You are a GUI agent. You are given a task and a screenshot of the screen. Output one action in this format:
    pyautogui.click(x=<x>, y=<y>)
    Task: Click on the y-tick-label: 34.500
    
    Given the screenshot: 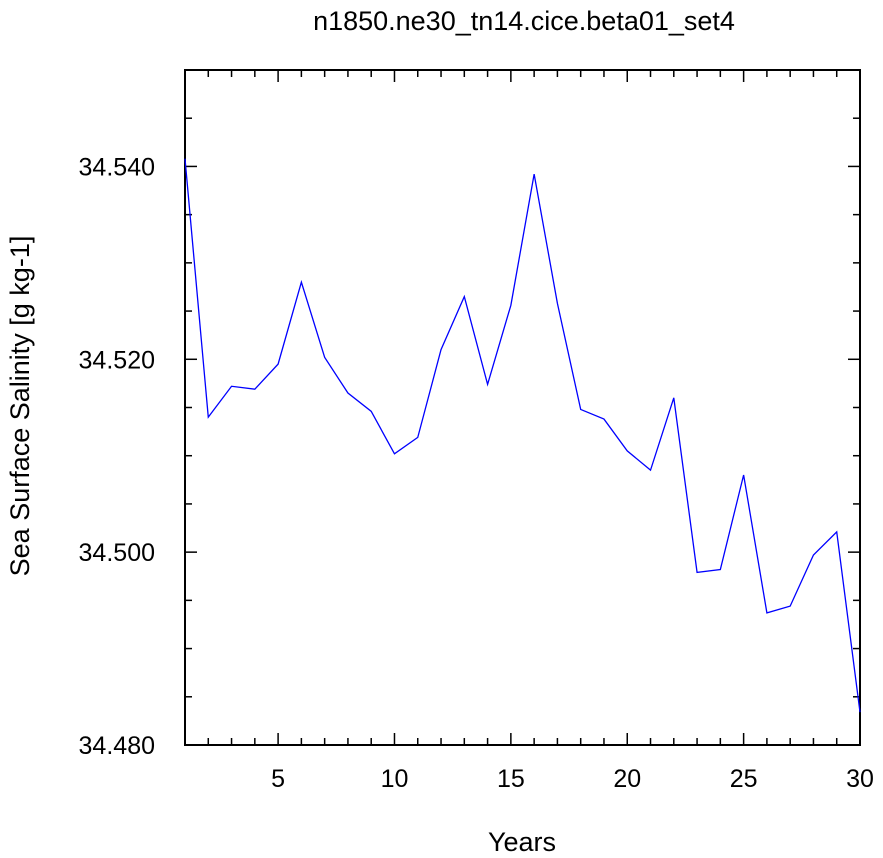 What is the action you would take?
    pyautogui.click(x=117, y=553)
    